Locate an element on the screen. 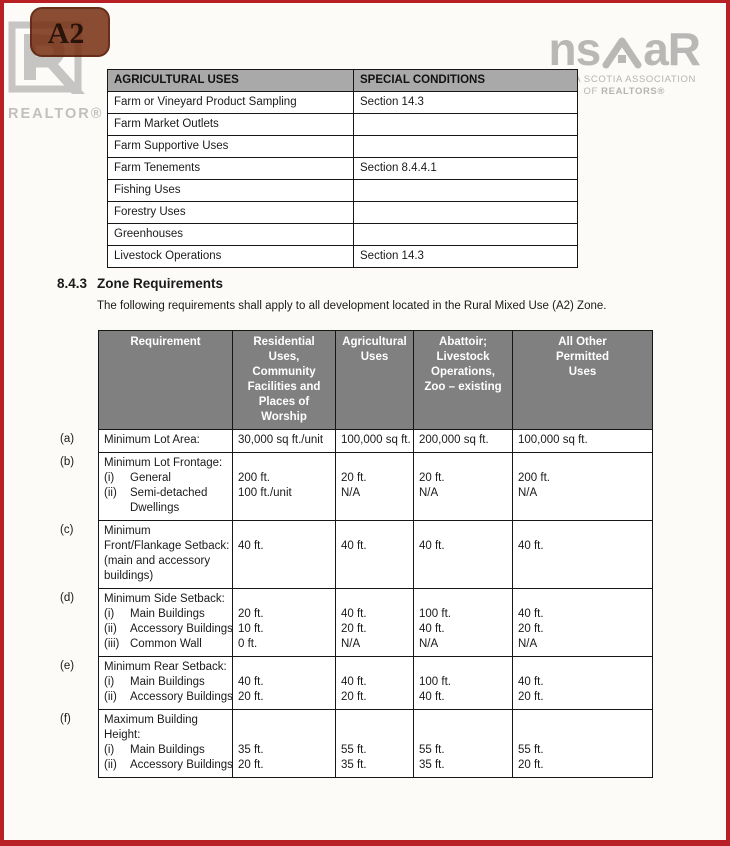 Image resolution: width=730 pixels, height=846 pixels. row-label: (c) is located at coordinates (67, 530).